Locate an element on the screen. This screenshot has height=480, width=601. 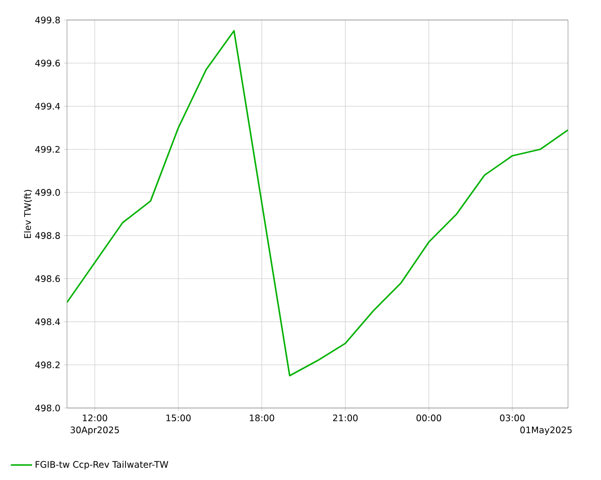
x-tick-label: 21:00 is located at coordinates (345, 418).